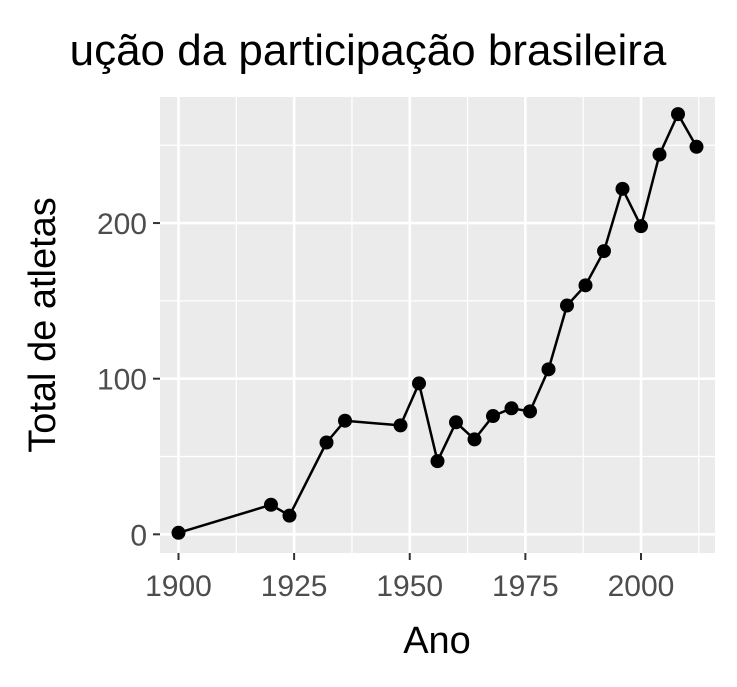 The width and height of the screenshot is (737, 687). What do you see at coordinates (437, 641) in the screenshot?
I see `x-axis-title: Ano` at bounding box center [437, 641].